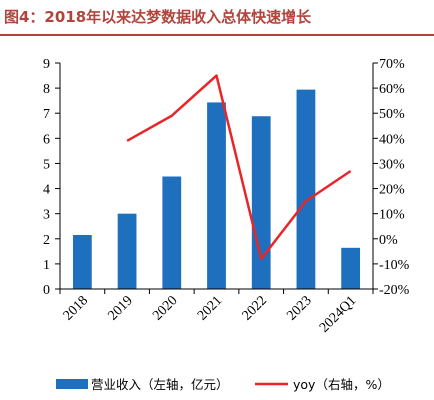 The image size is (434, 400). I want to click on left-tick-label: 5, so click(46, 164).